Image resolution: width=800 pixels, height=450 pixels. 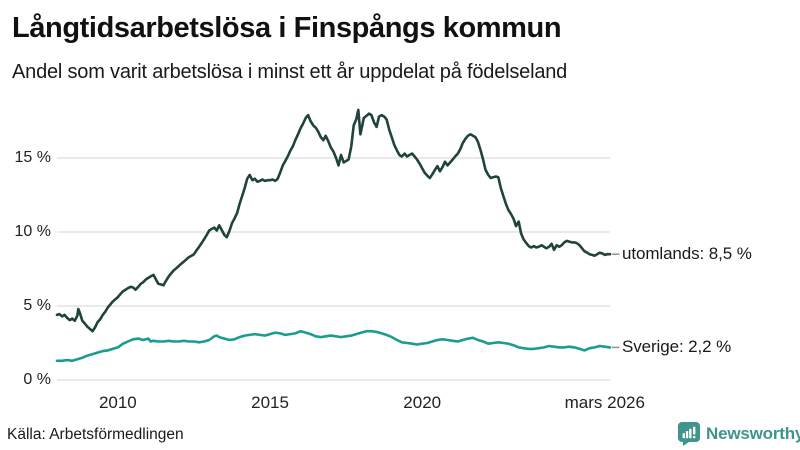 What do you see at coordinates (117, 402) in the screenshot?
I see `x-axis-tick-label: 2010` at bounding box center [117, 402].